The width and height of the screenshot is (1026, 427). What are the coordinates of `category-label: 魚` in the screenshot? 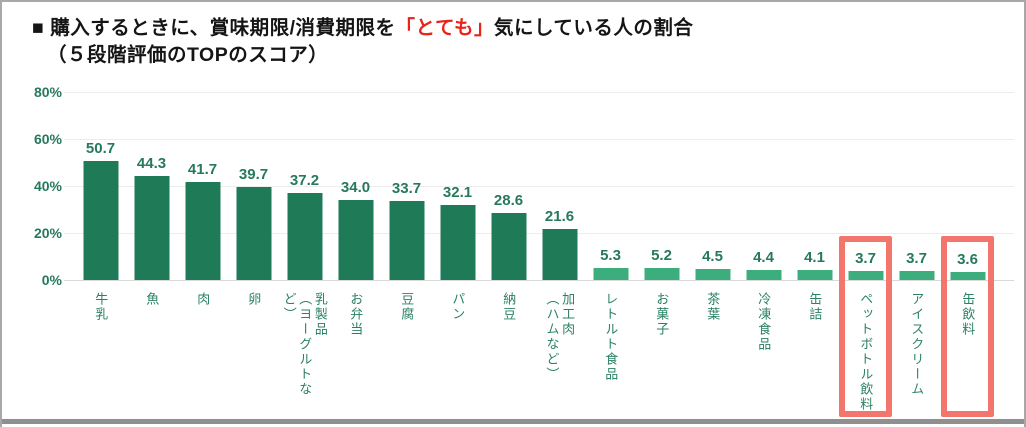 It's located at (152, 299).